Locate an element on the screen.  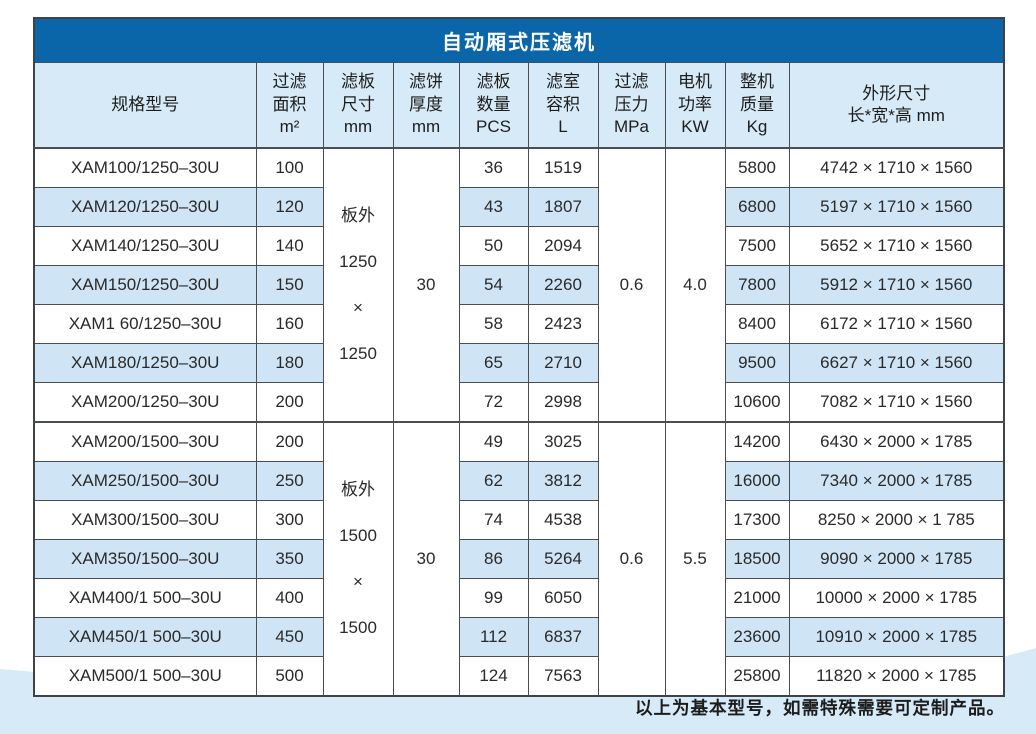
column-header-chamber-volume: 滤室 容积 L is located at coordinates (563, 105).